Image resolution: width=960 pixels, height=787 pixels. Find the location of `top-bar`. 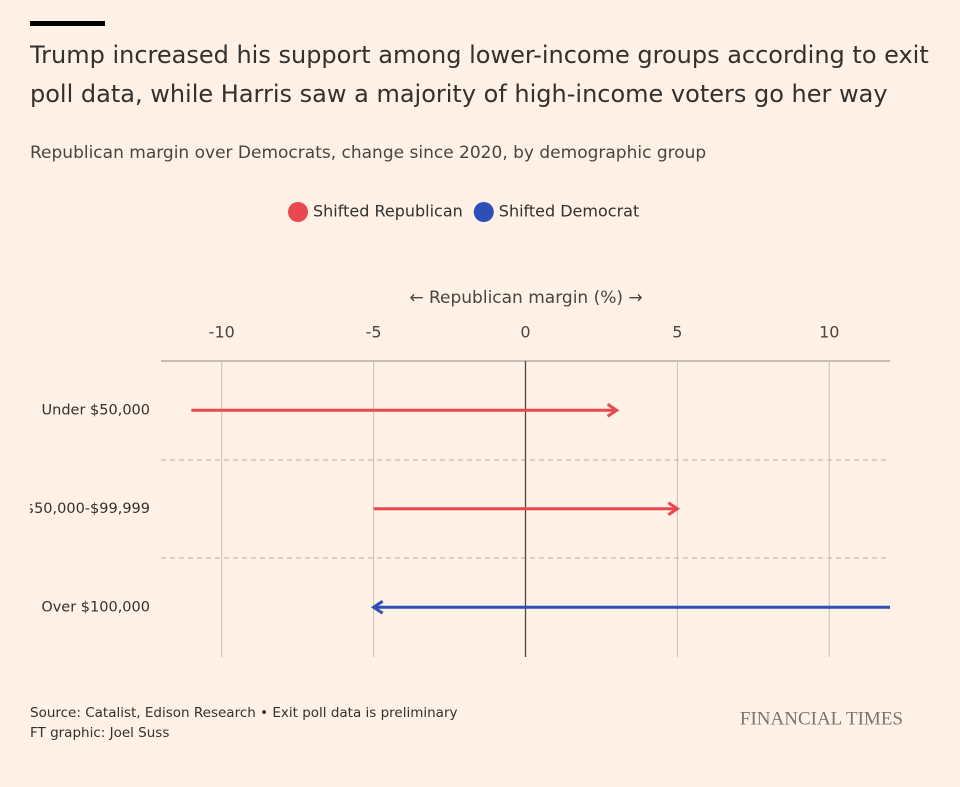

top-bar is located at coordinates (67, 23).